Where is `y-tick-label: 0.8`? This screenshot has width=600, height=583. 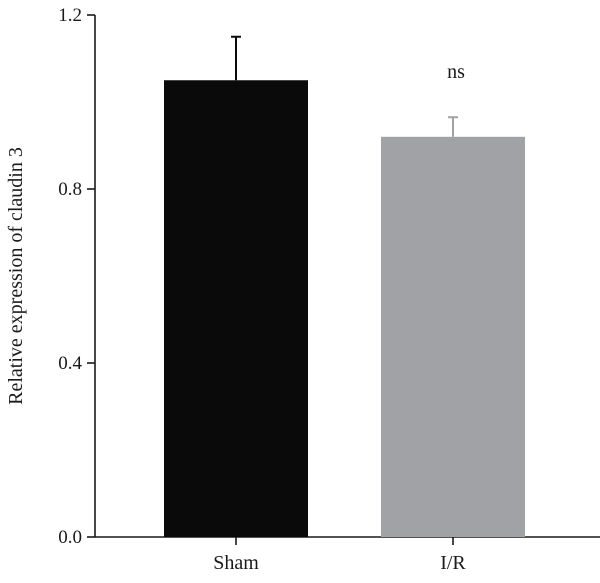
y-tick-label: 0.8 is located at coordinates (70, 189).